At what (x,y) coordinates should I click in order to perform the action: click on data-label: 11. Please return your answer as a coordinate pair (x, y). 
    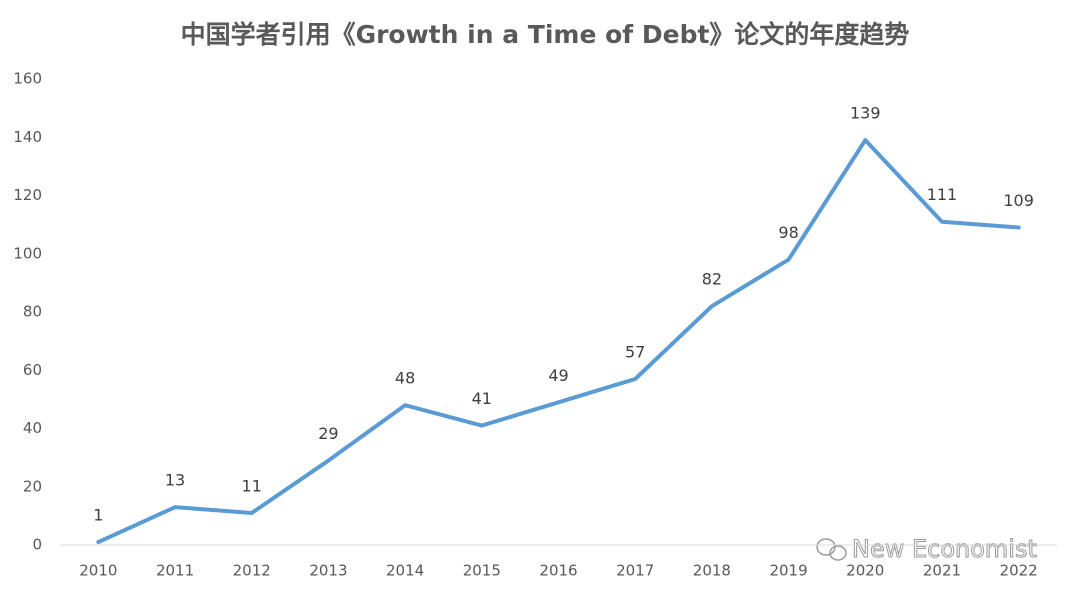
    Looking at the image, I should click on (252, 485).